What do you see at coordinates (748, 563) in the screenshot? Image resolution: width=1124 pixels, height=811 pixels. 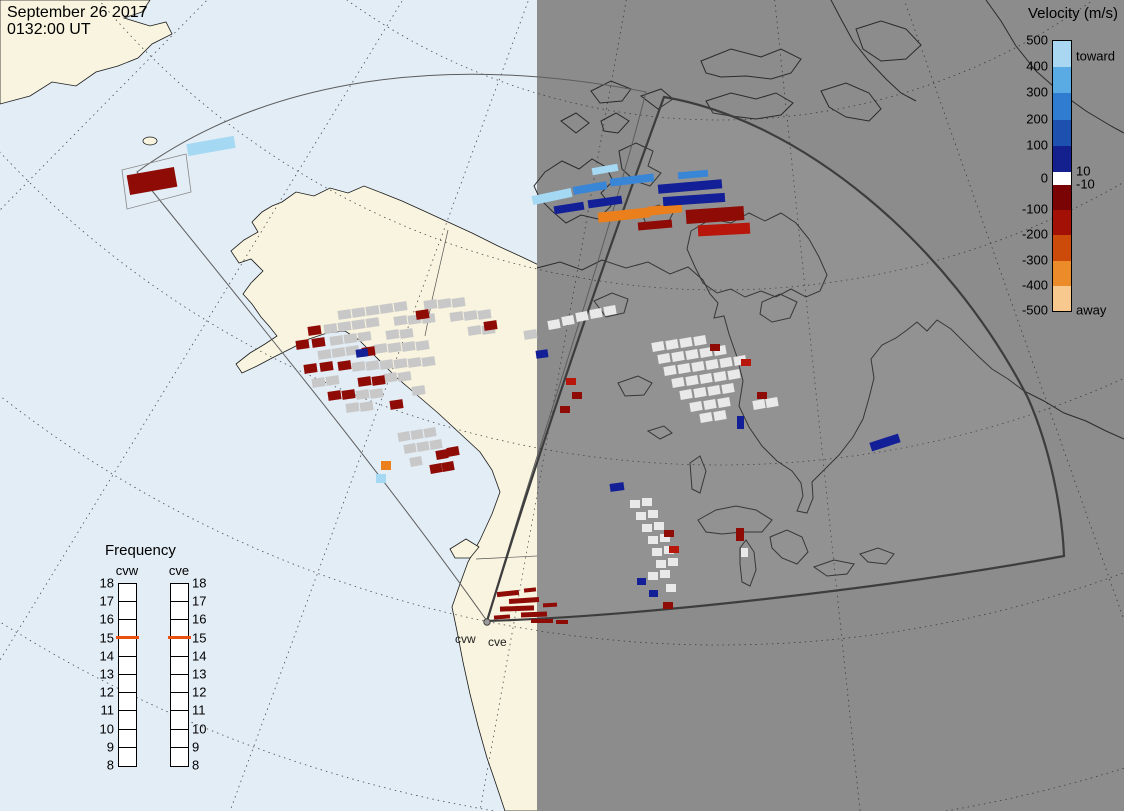 I see `lake-michigan` at bounding box center [748, 563].